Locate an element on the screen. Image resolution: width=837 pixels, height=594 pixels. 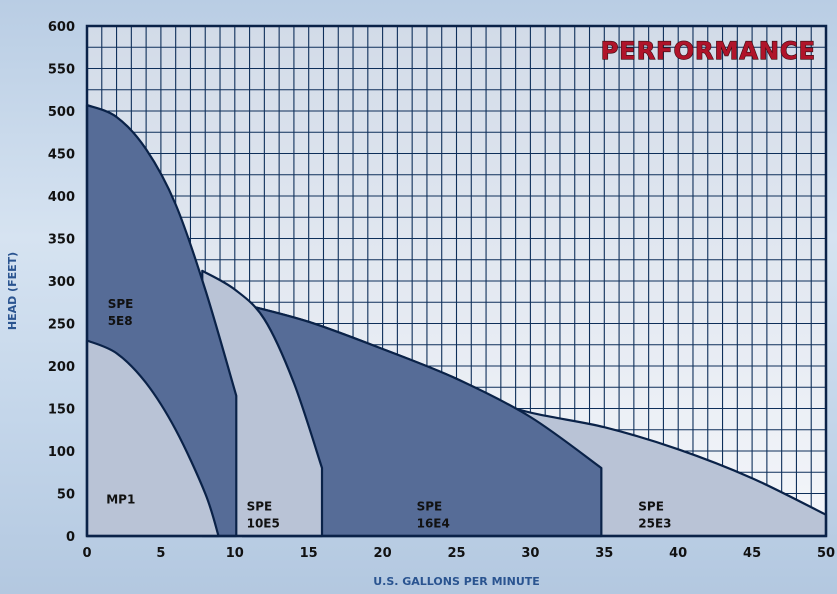
y-tick-label: 100 is located at coordinates (61, 452).